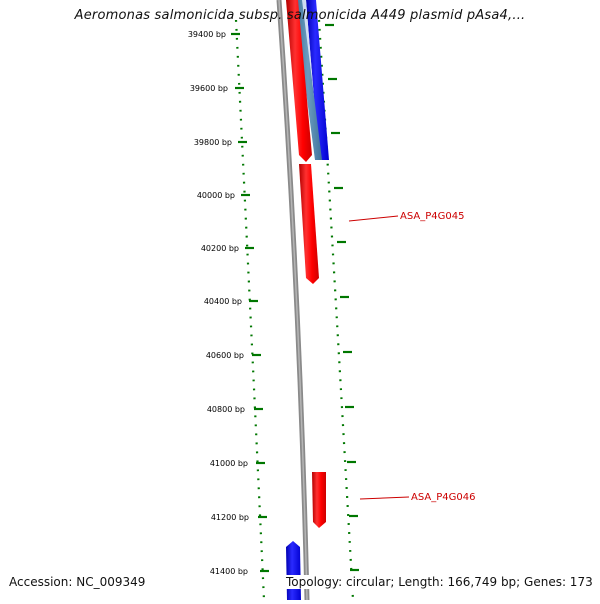 The height and width of the screenshot is (604, 600). Describe the element at coordinates (77, 582) in the screenshot. I see `accession-text: Accession: NC_009349` at that location.